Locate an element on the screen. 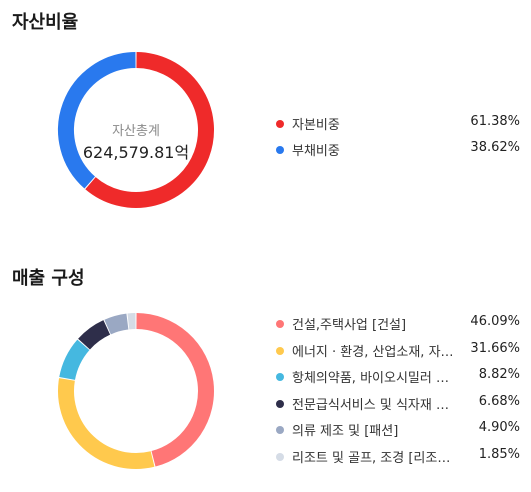 This screenshot has width=531, height=492. legend-item: 건설,주택사업 [건설] 46.09% is located at coordinates (395, 327).